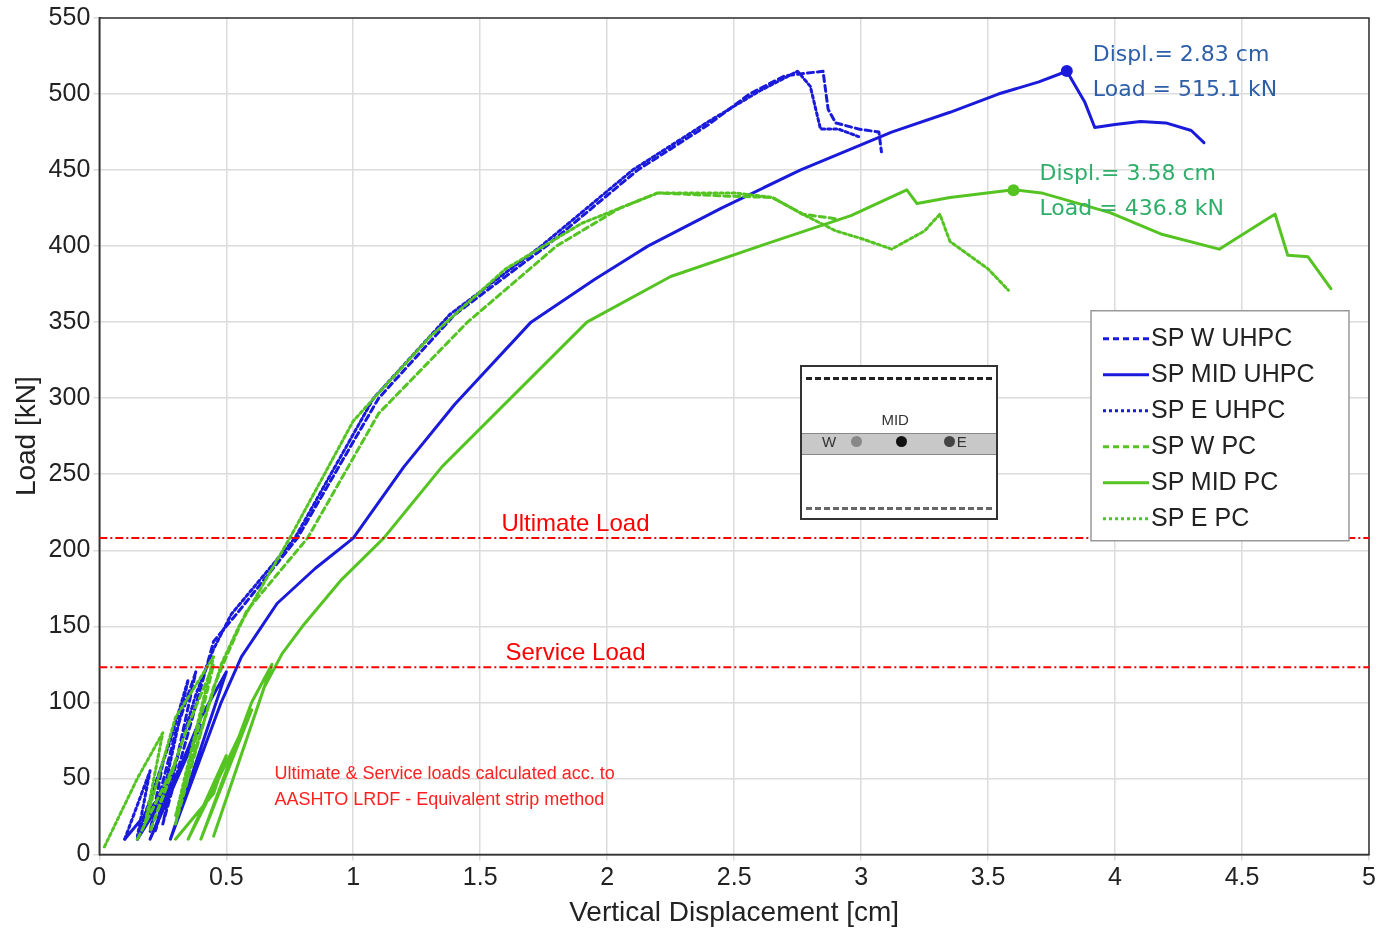  Describe the element at coordinates (25, 436) in the screenshot. I see `y-axis-title: Load [kN]` at that location.